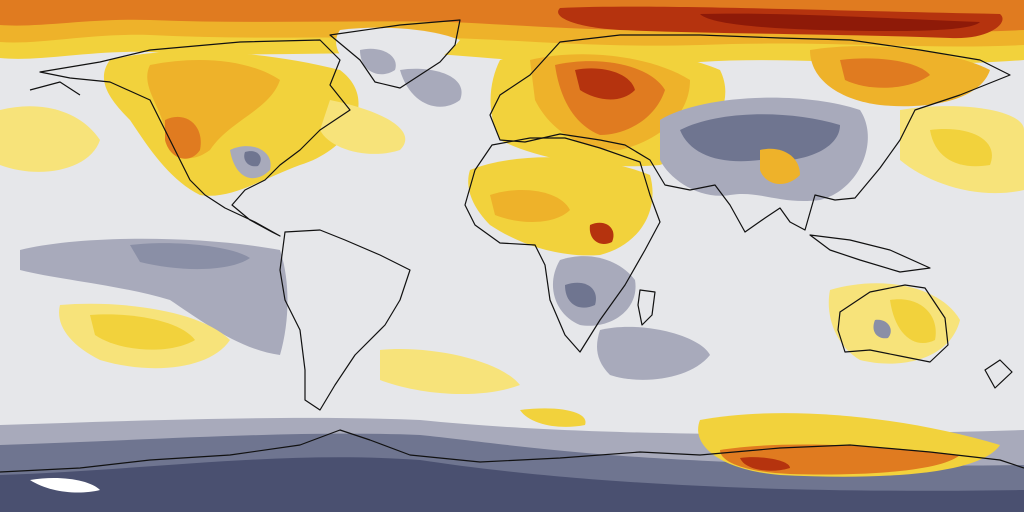 This screenshot has width=1024, height=512. I want to click on africa-anomaly, so click(589, 268).